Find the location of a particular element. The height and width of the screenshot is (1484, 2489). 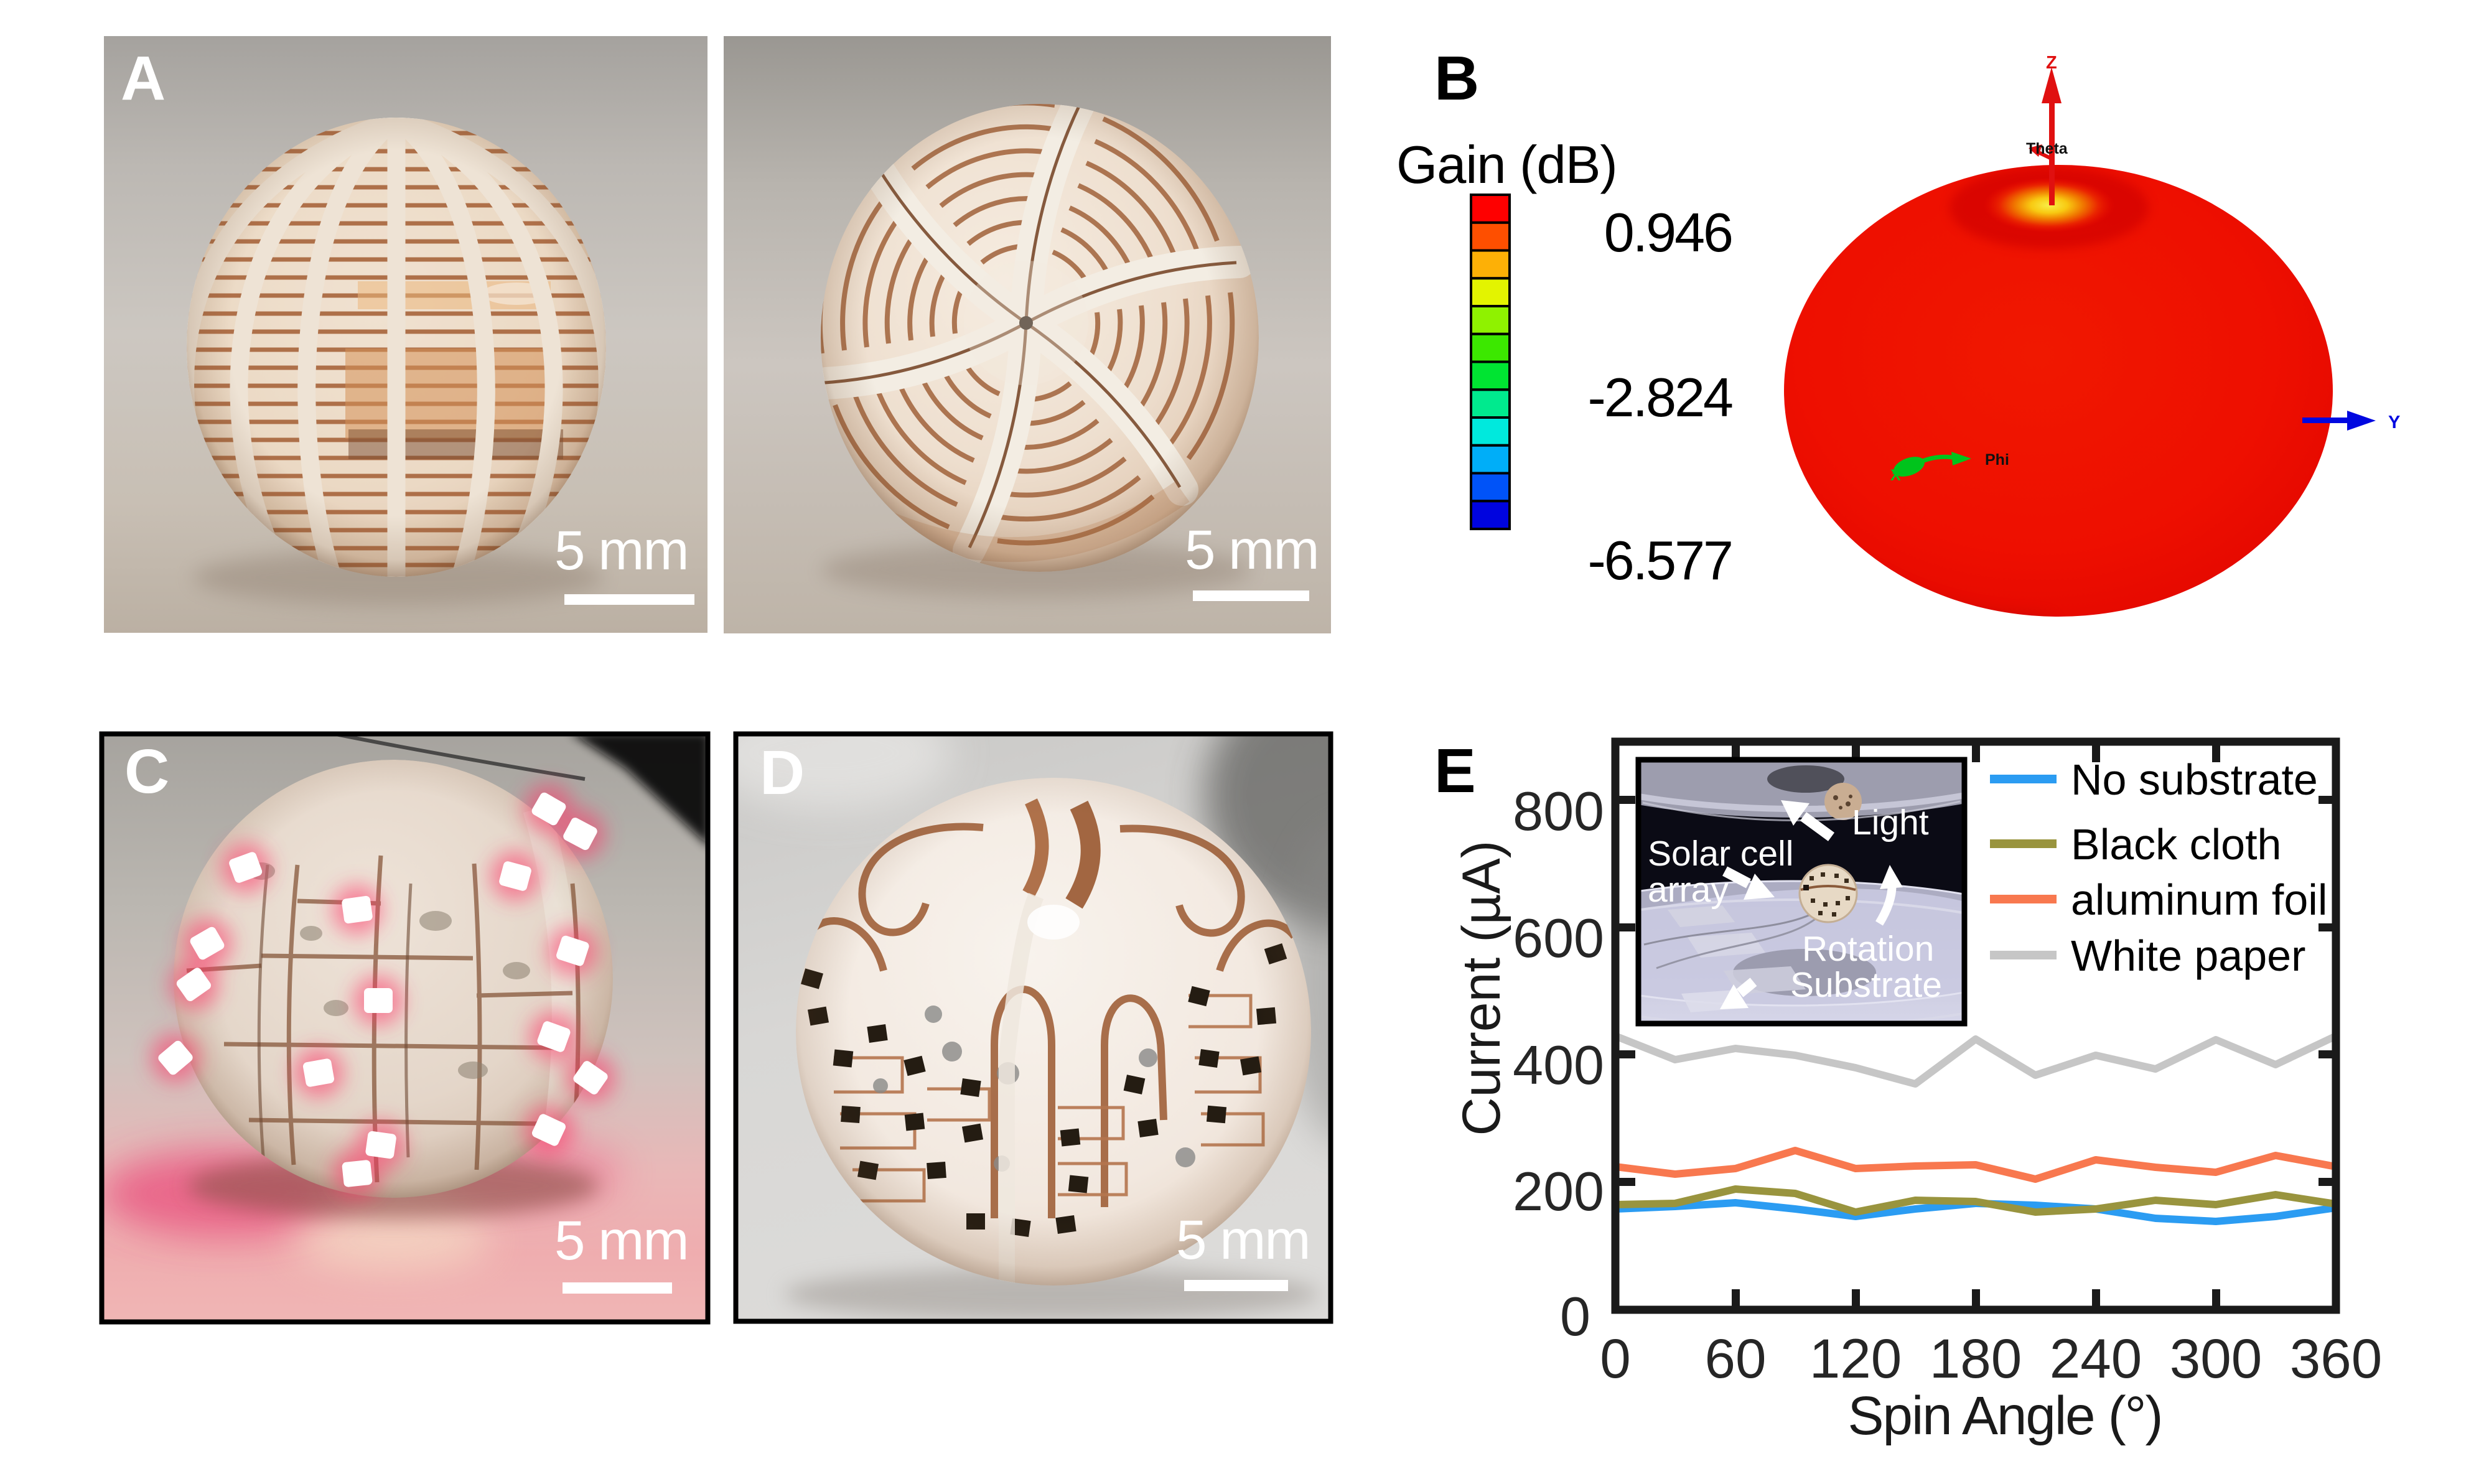

svg-text: Black cloth is located at coordinates (2176, 844).